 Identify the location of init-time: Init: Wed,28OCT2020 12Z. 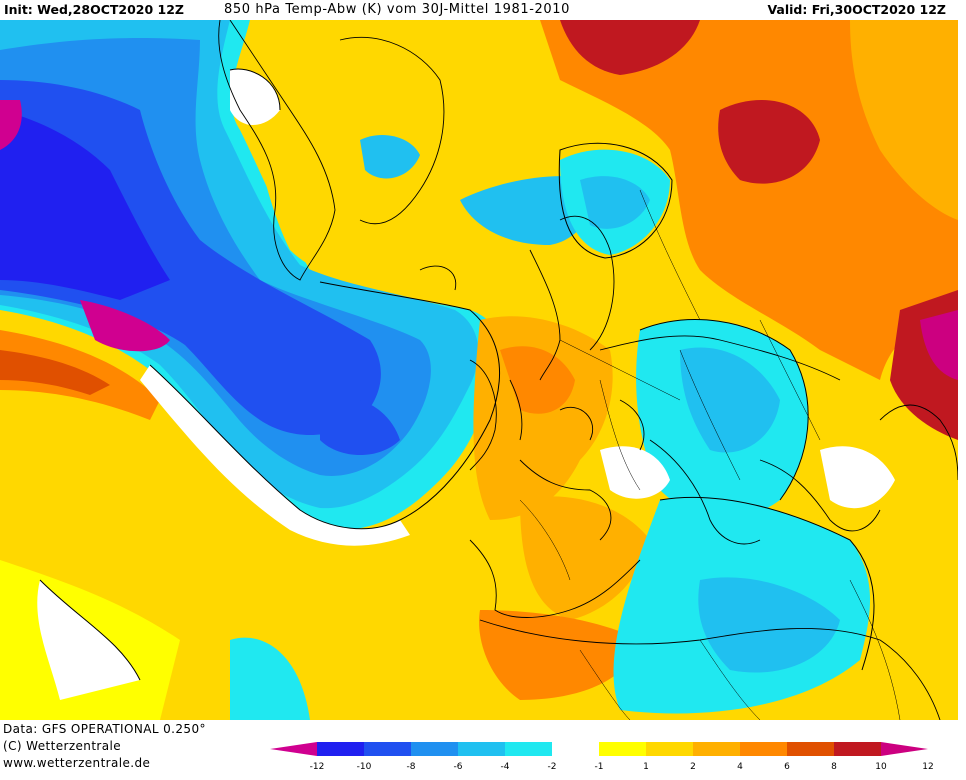
(94, 9).